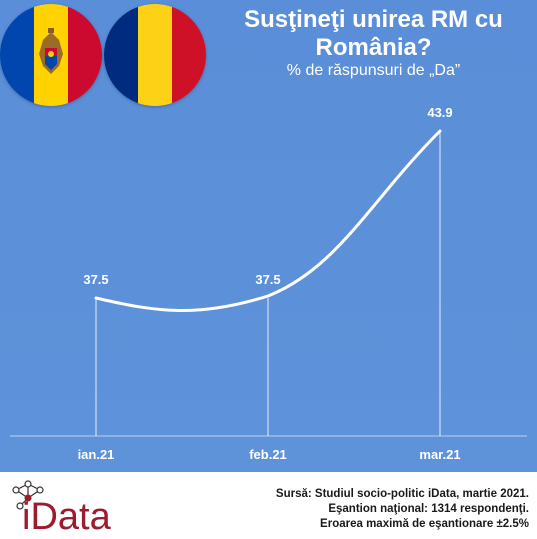 The width and height of the screenshot is (537, 539). I want to click on chart-title: Susţineţi unirea RM cu România?, so click(373, 33).